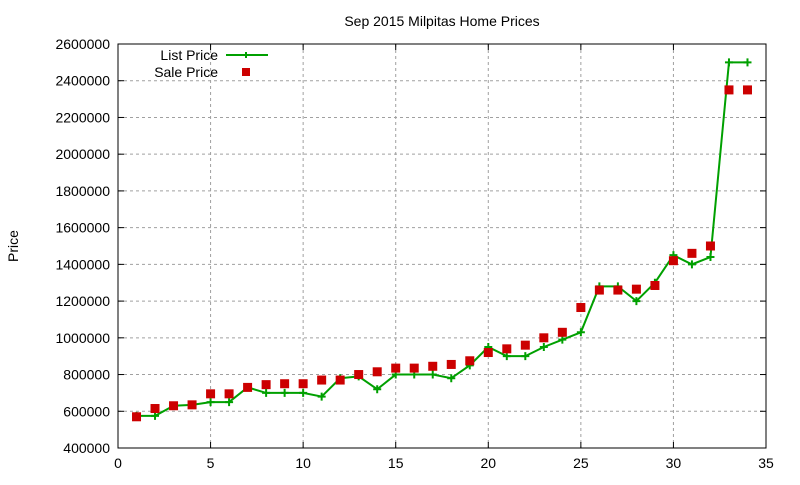 The height and width of the screenshot is (485, 800). What do you see at coordinates (86, 375) in the screenshot?
I see `y-tick-label: 800000` at bounding box center [86, 375].